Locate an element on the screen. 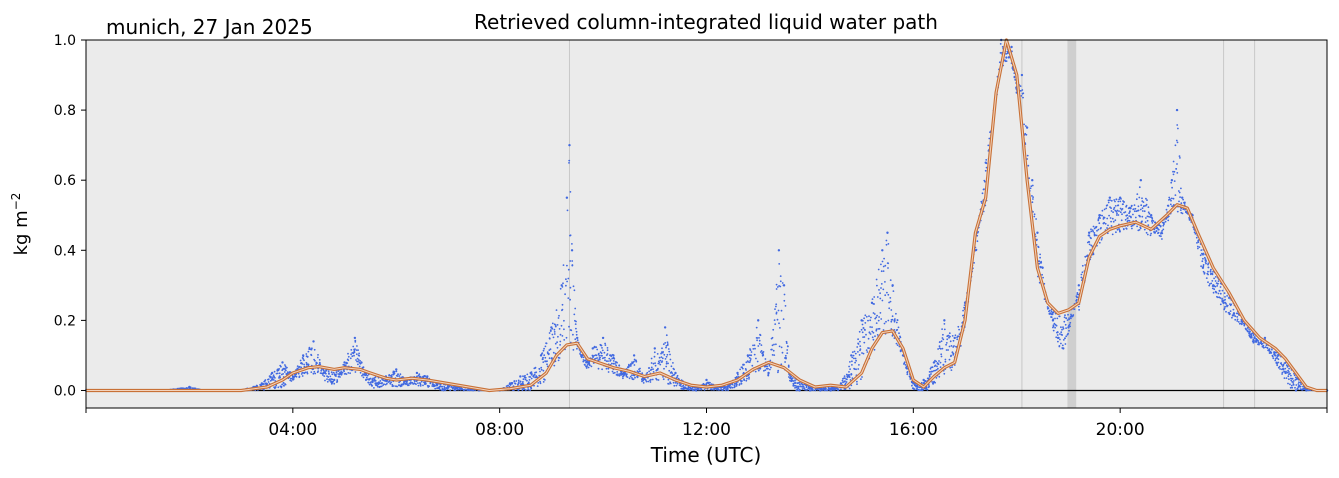 Image resolution: width=1339 pixels, height=478 pixels. x-tick-label-0: 04:00 is located at coordinates (292, 430).